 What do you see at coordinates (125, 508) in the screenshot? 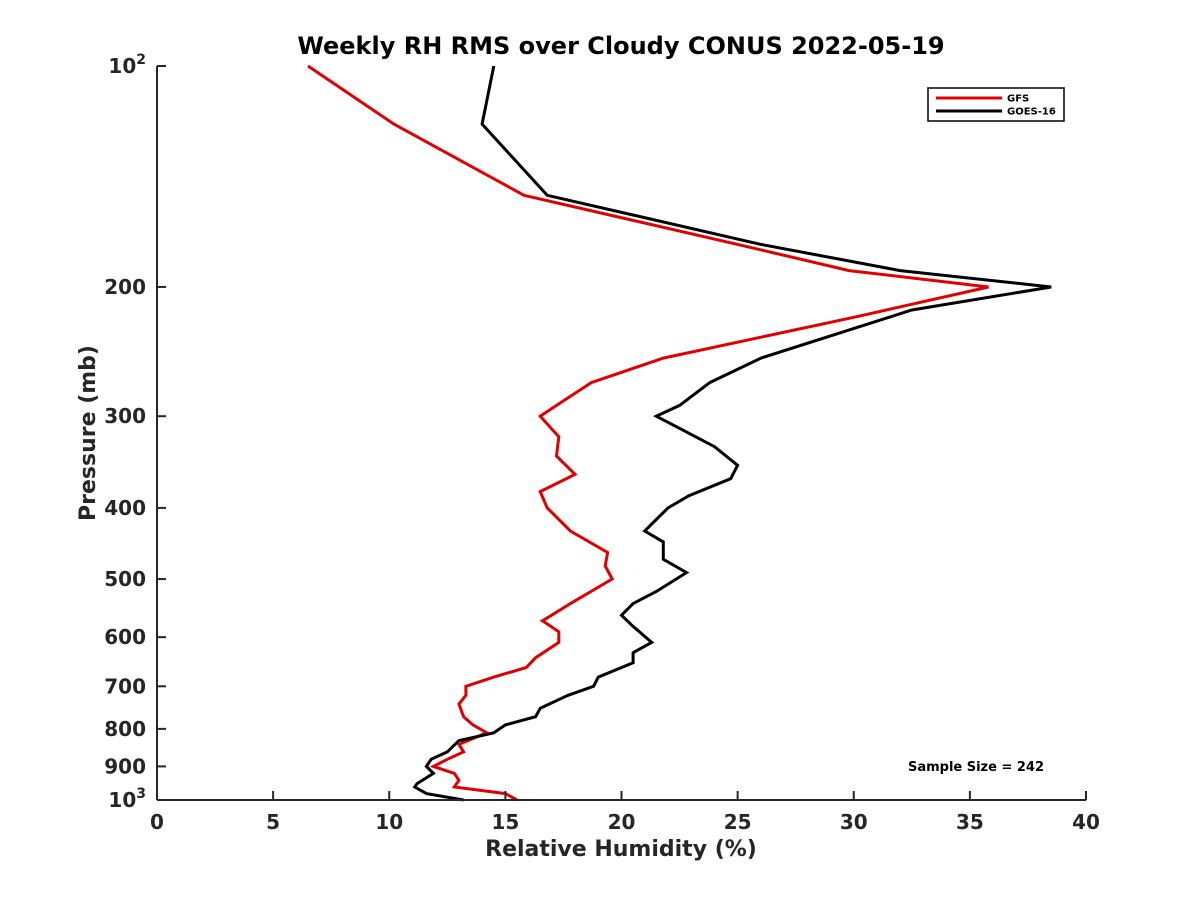
I see `y-tick-label: 400` at bounding box center [125, 508].